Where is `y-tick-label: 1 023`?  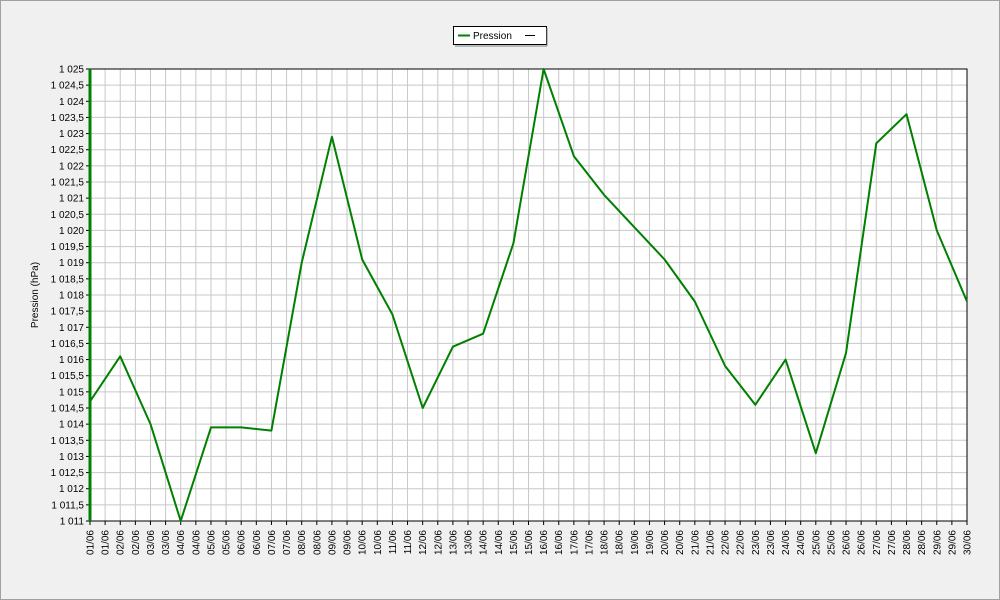 y-tick-label: 1 023 is located at coordinates (71, 134).